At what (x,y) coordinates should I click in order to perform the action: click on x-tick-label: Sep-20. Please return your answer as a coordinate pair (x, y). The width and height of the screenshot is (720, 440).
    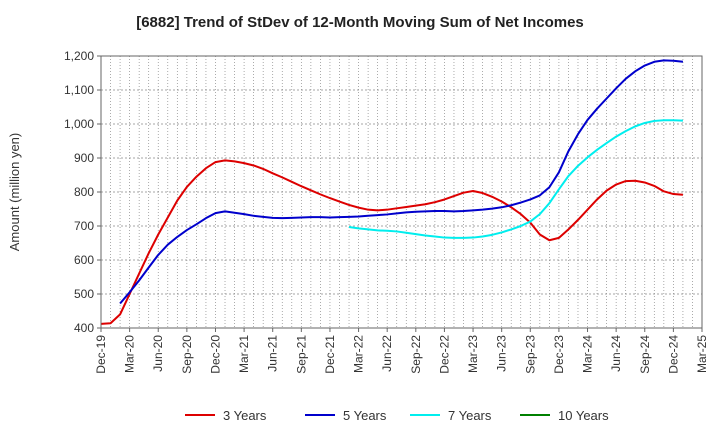
    Looking at the image, I should click on (187, 354).